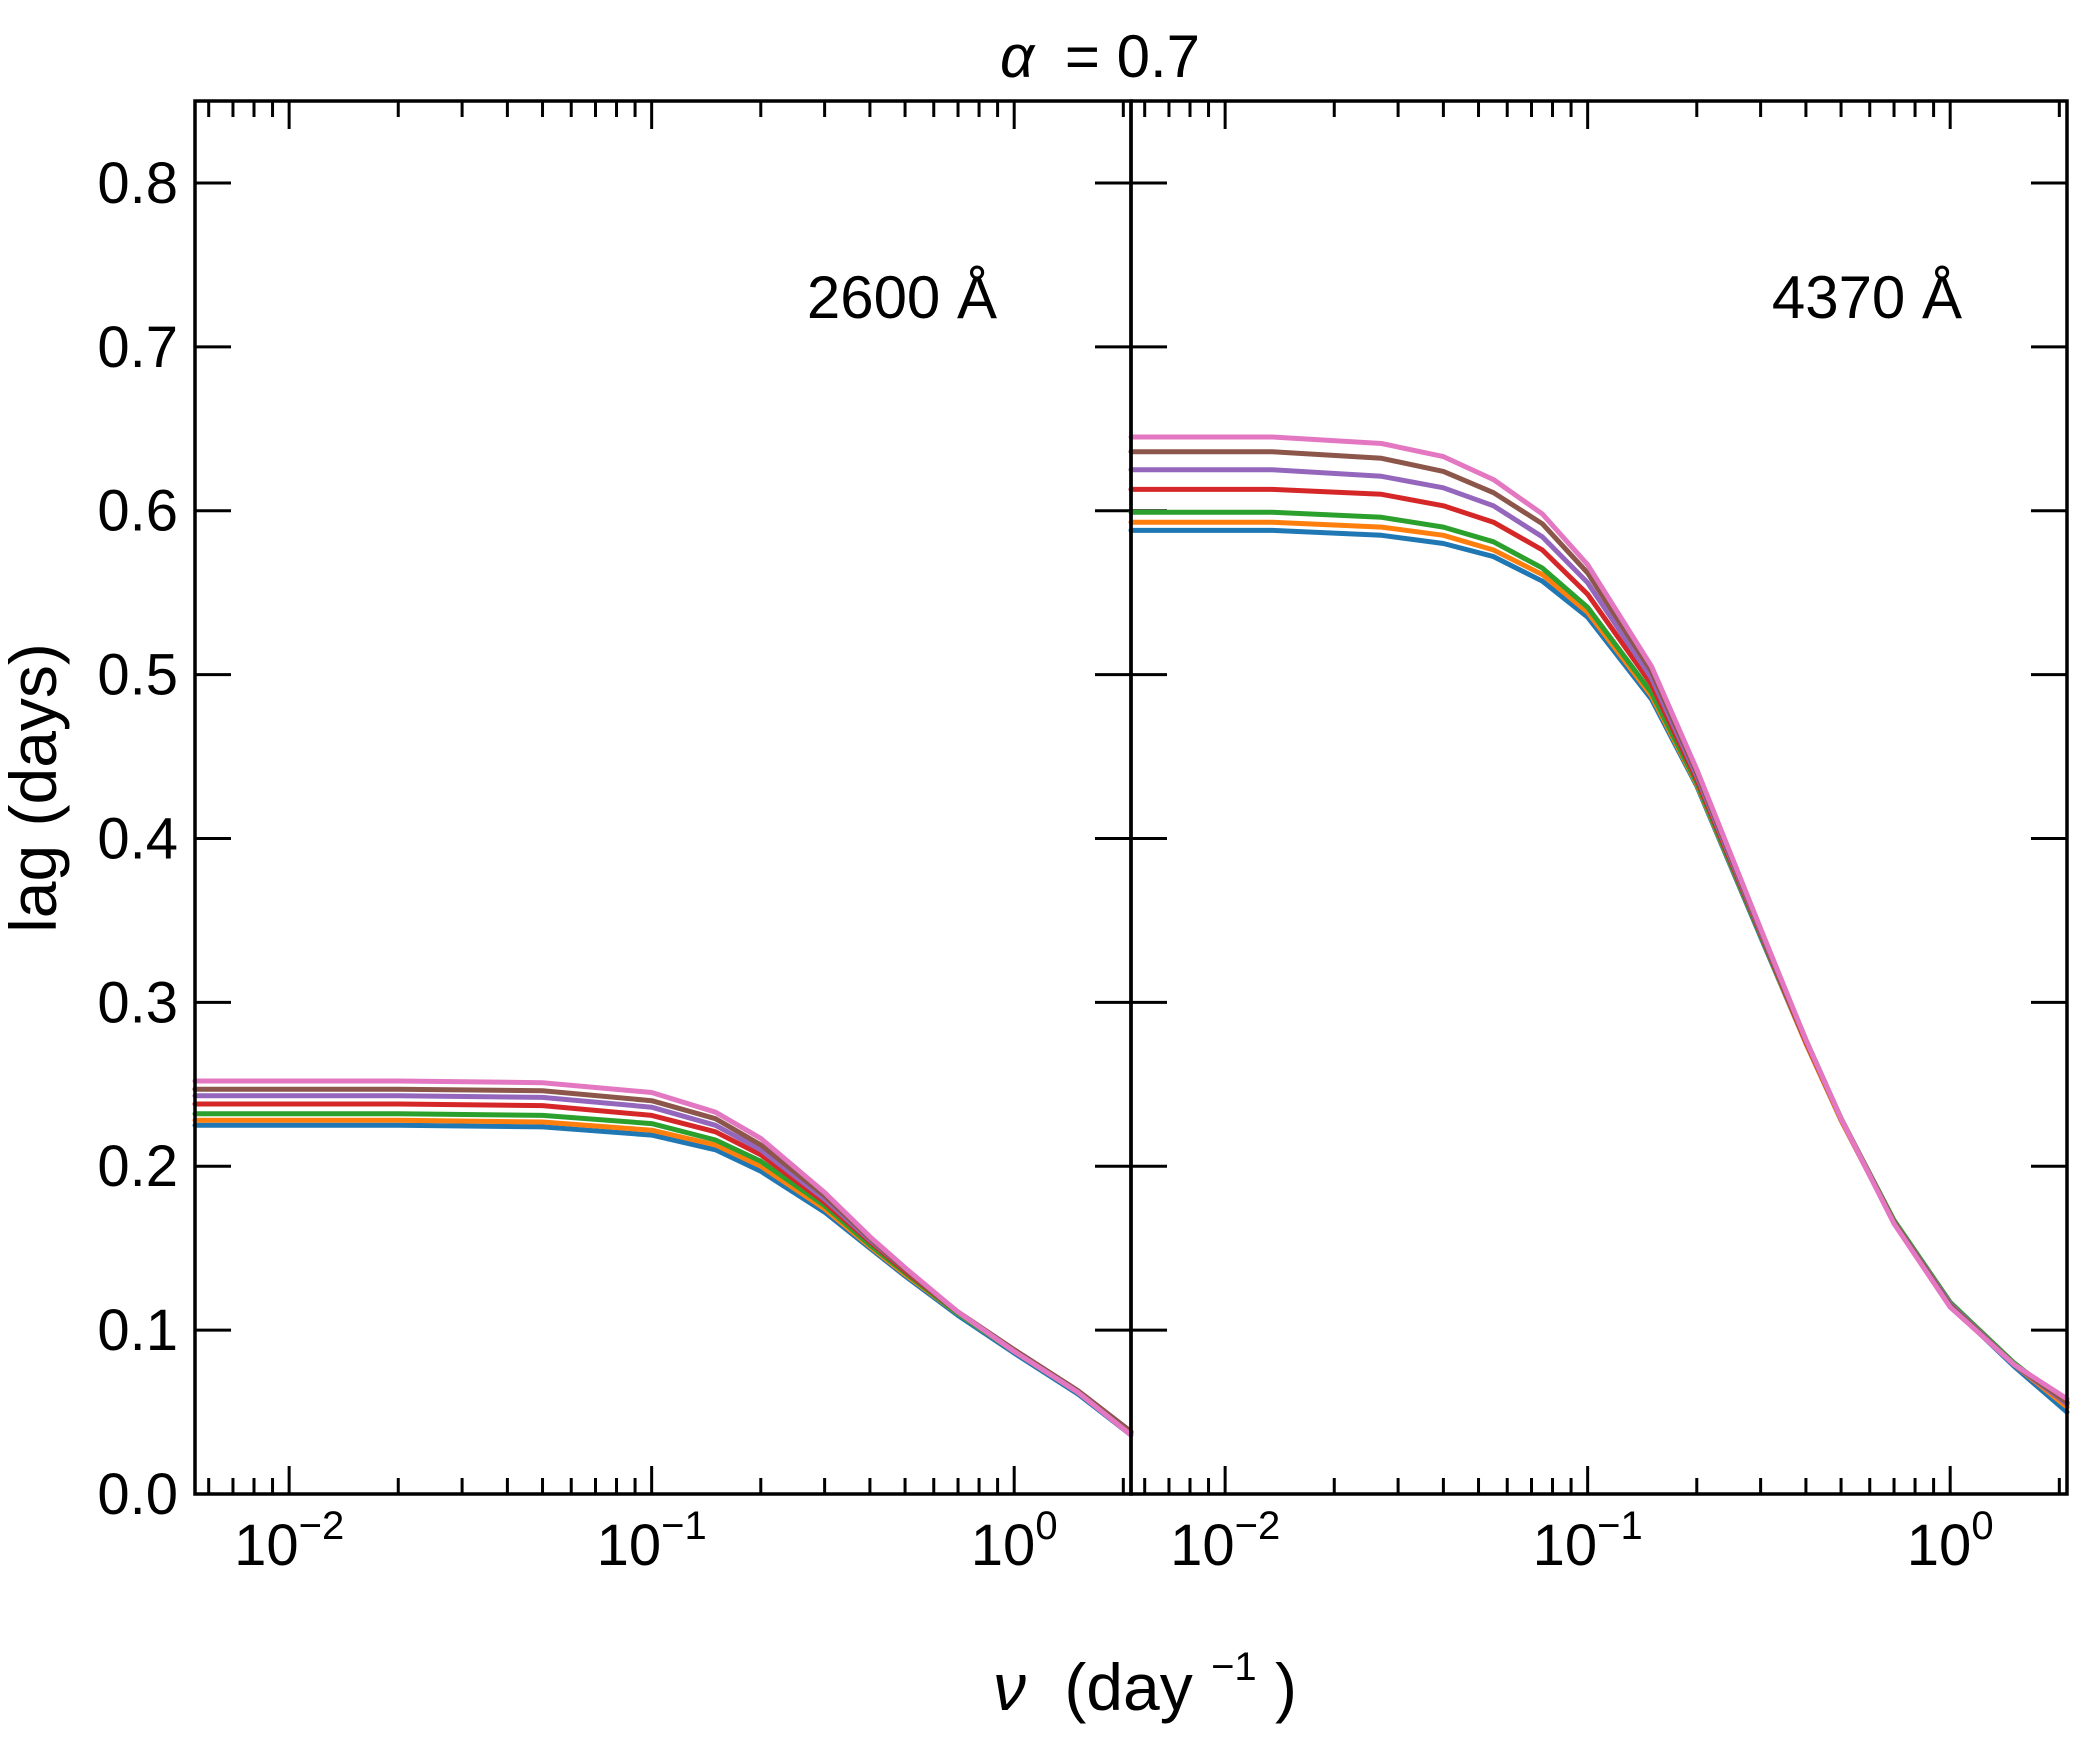 This screenshot has height=1744, width=2085. I want to click on x-axis-exponent: −1, so click(1234, 1667).